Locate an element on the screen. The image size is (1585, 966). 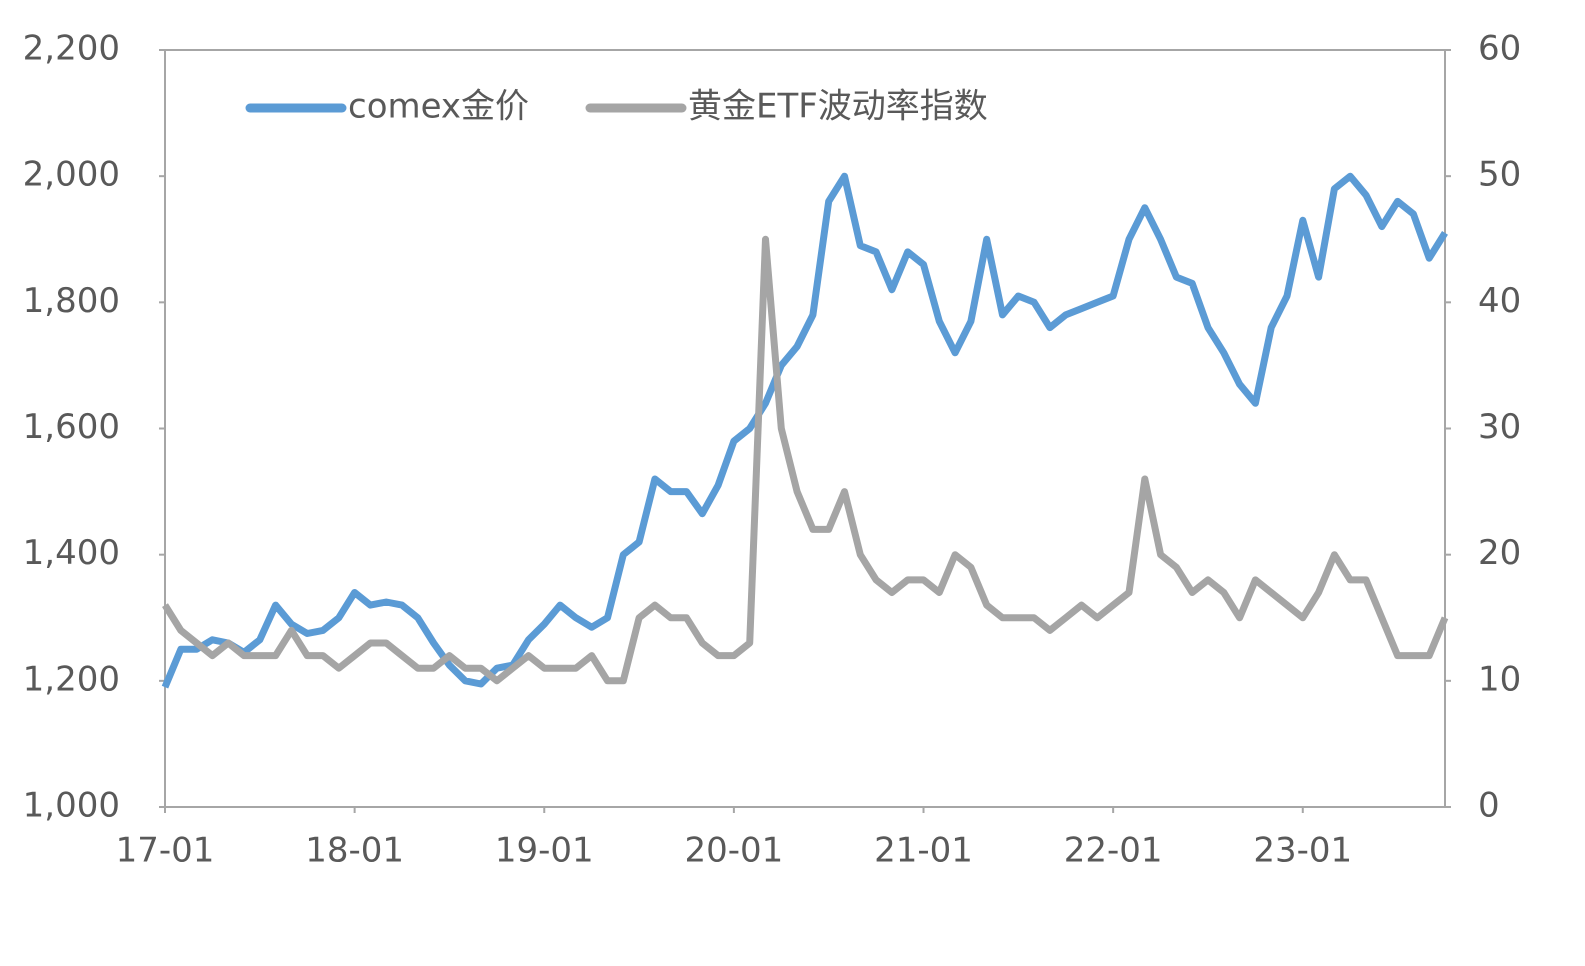
y-tick-label: 1,800 is located at coordinates (71, 301).